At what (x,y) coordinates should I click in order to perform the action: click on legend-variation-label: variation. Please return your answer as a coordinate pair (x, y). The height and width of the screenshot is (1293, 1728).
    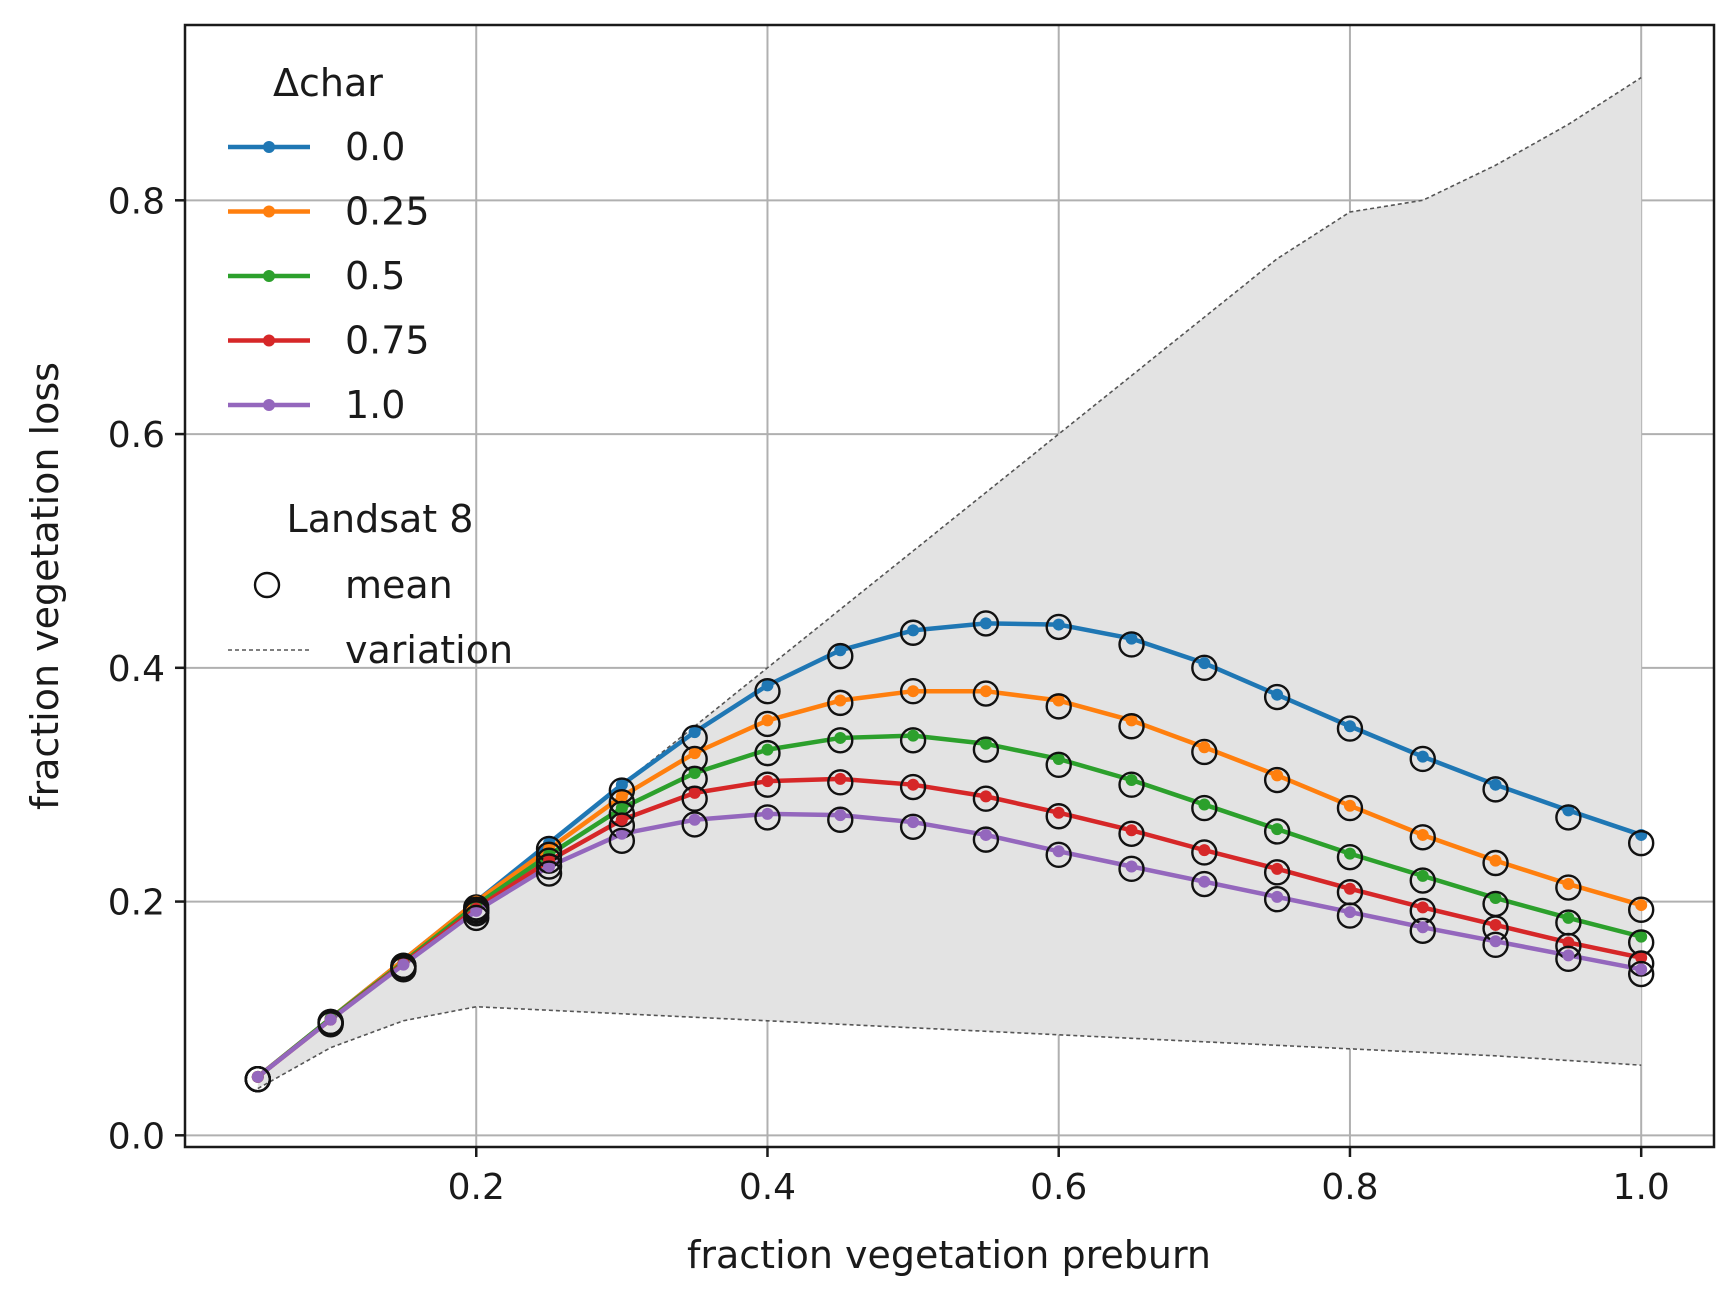
    Looking at the image, I should click on (429, 650).